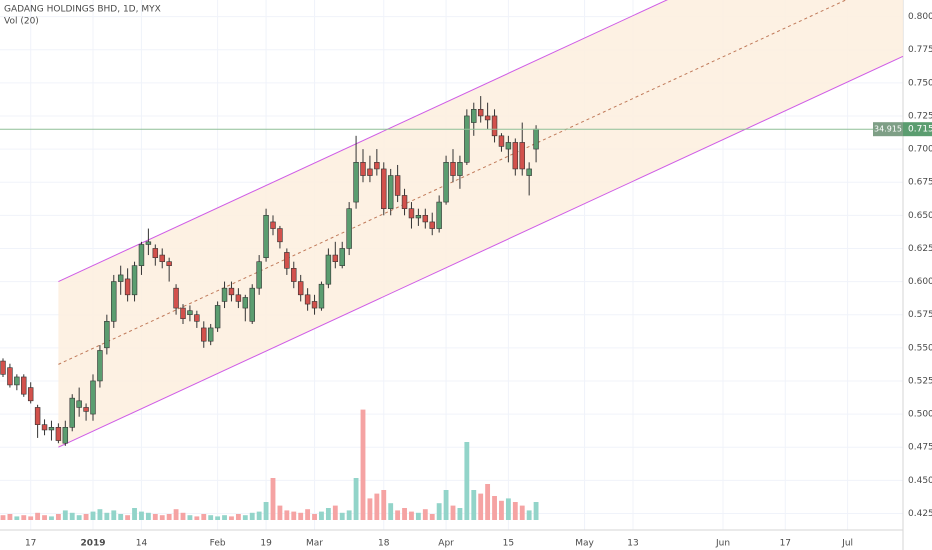 Image resolution: width=932 pixels, height=550 pixels. Describe the element at coordinates (847, 544) in the screenshot. I see `x-tick-label: Jul` at that location.